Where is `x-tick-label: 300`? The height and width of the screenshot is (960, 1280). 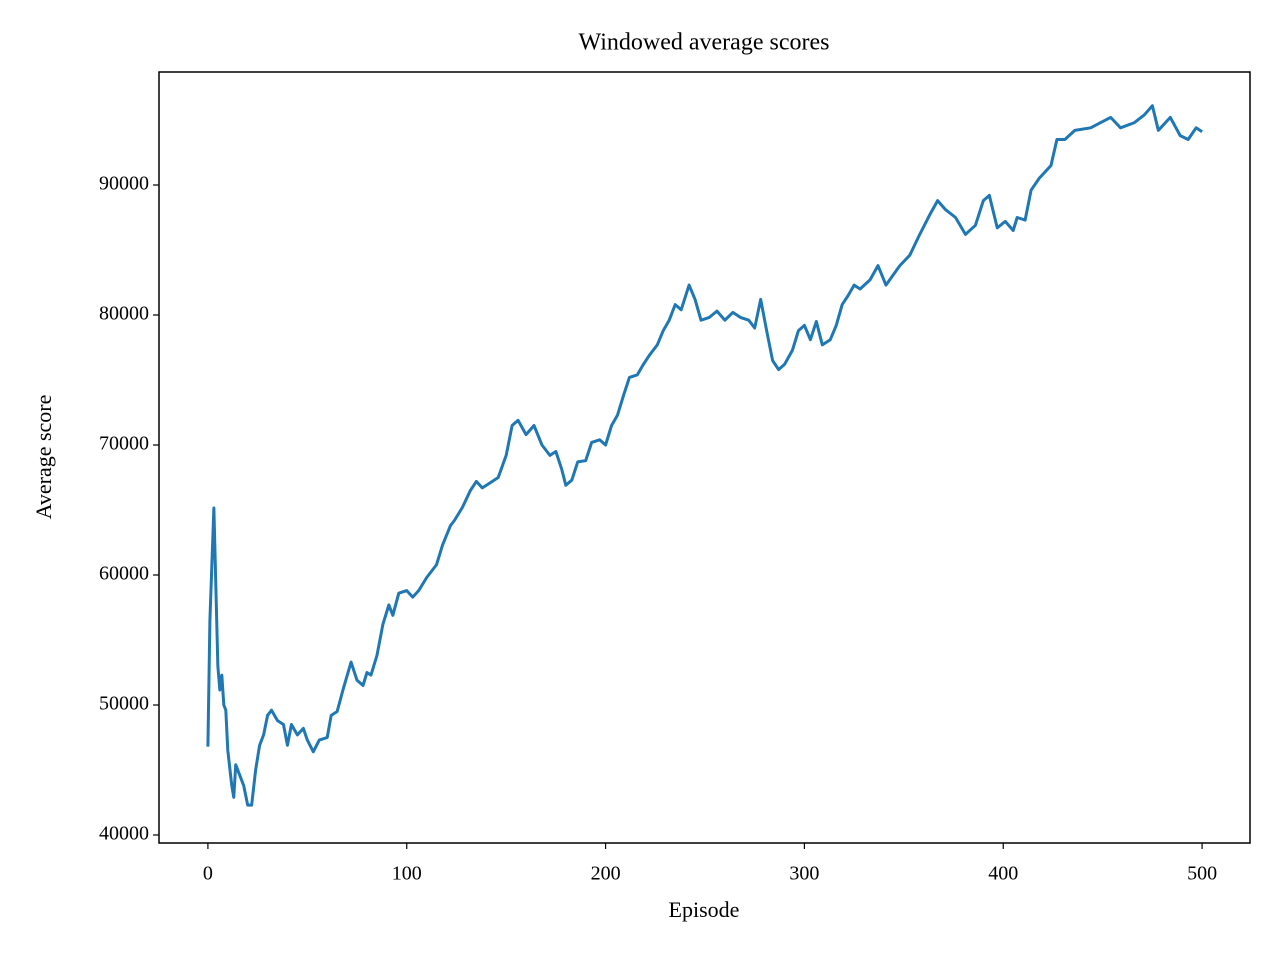 x-tick-label: 300 is located at coordinates (804, 874).